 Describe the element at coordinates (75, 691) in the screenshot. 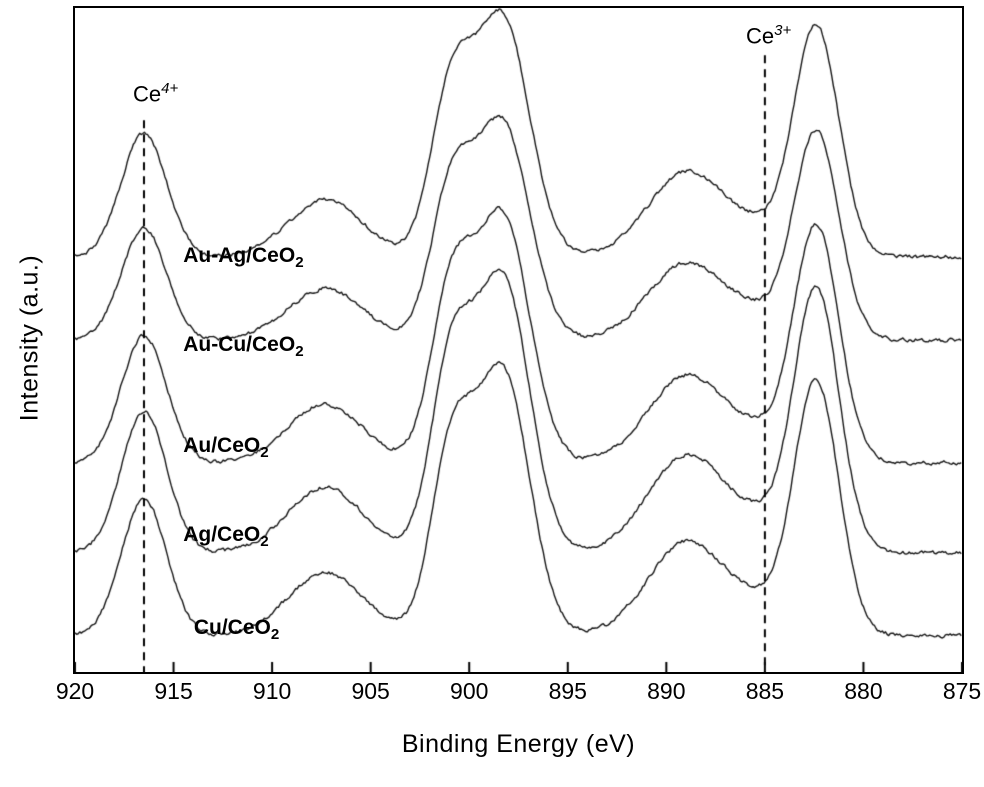

I see `x-tick-label: 920` at that location.